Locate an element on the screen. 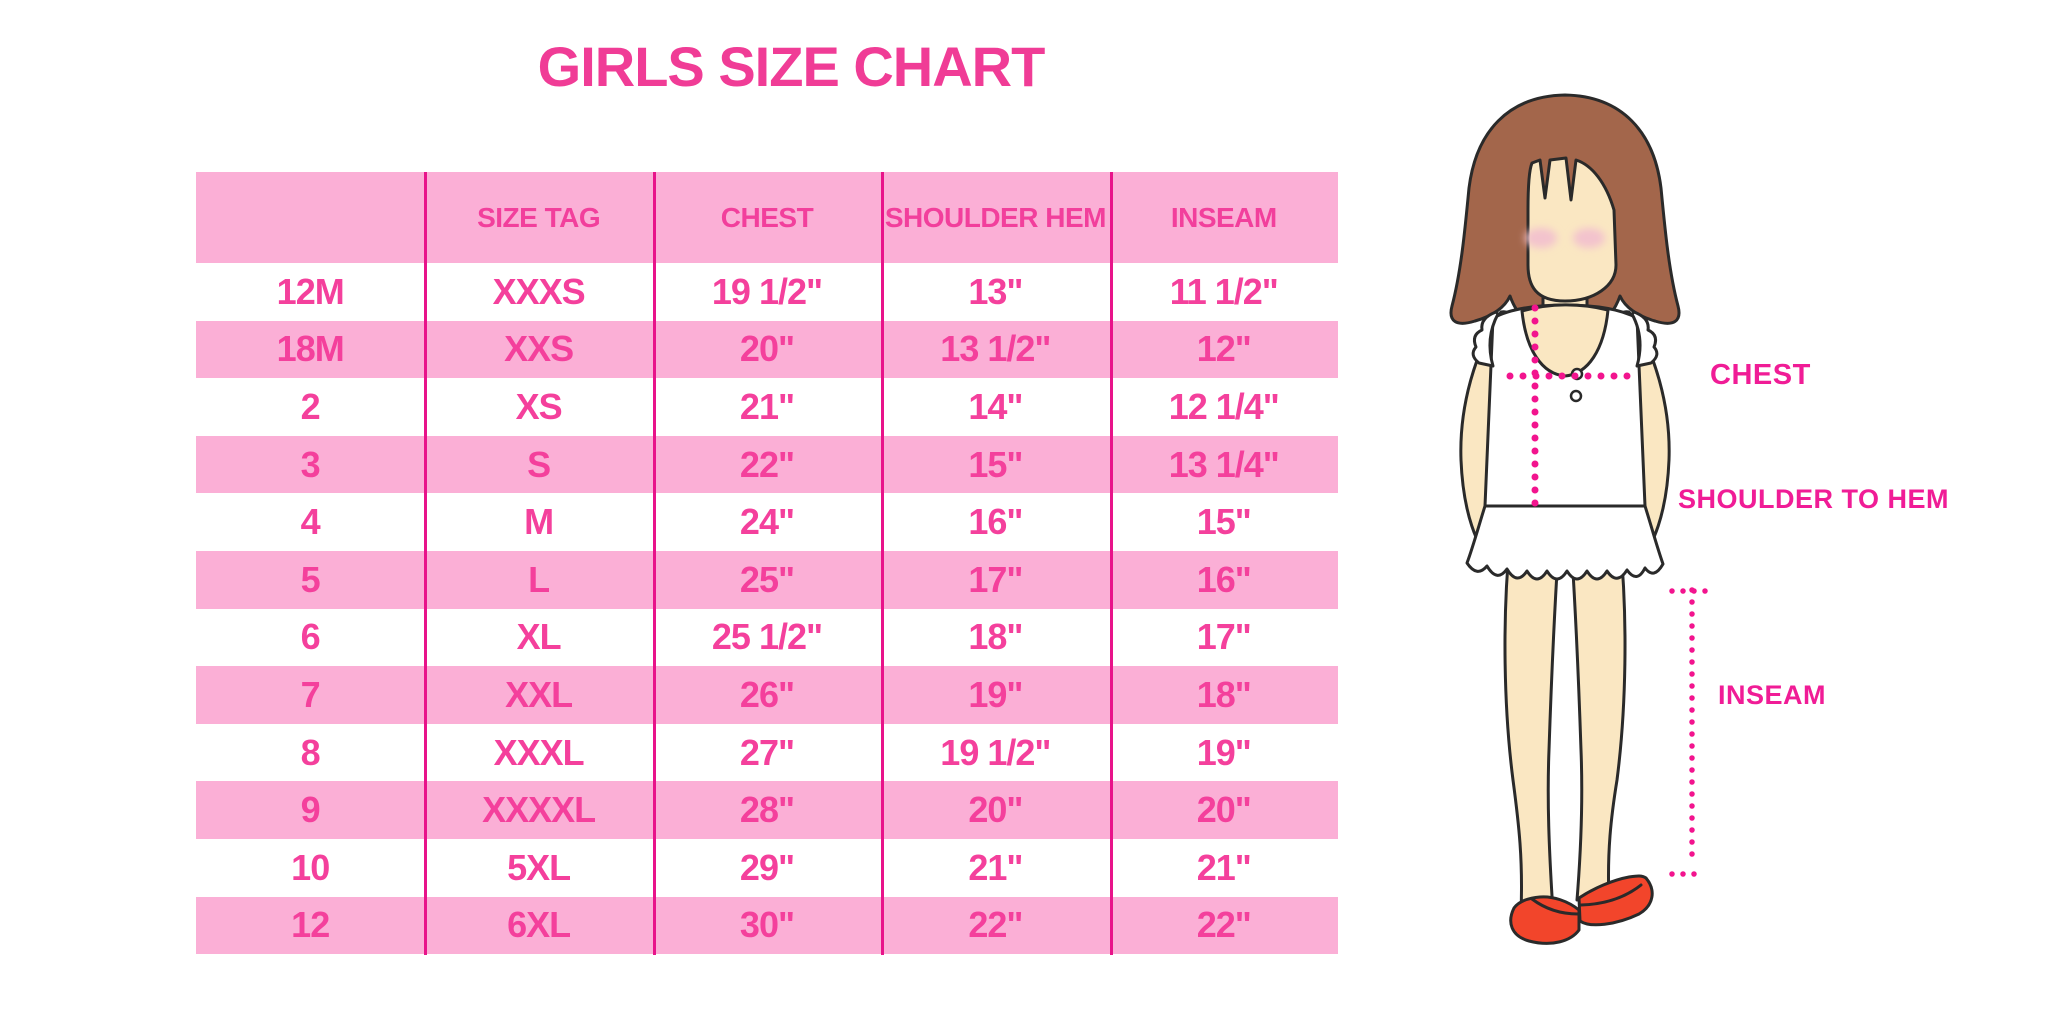  table-row: 9 XXXXL 28" 20" 20" is located at coordinates (767, 810).